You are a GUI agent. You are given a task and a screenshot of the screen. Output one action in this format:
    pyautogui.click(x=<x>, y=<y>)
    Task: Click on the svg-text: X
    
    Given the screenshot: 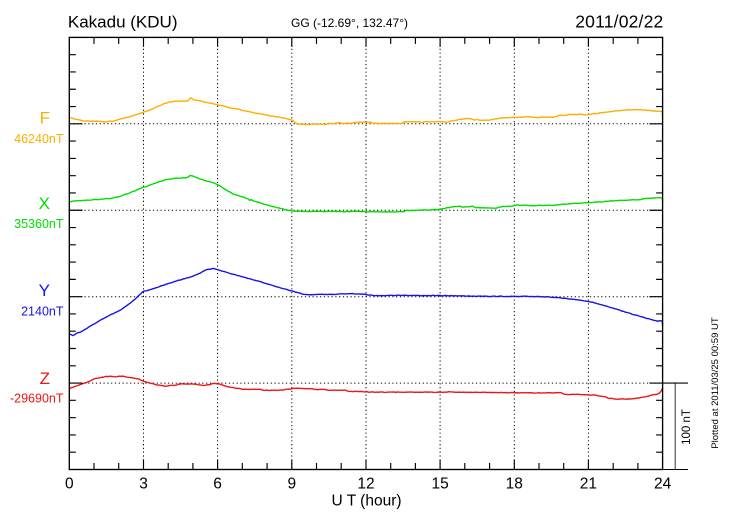 What is the action you would take?
    pyautogui.click(x=44, y=203)
    